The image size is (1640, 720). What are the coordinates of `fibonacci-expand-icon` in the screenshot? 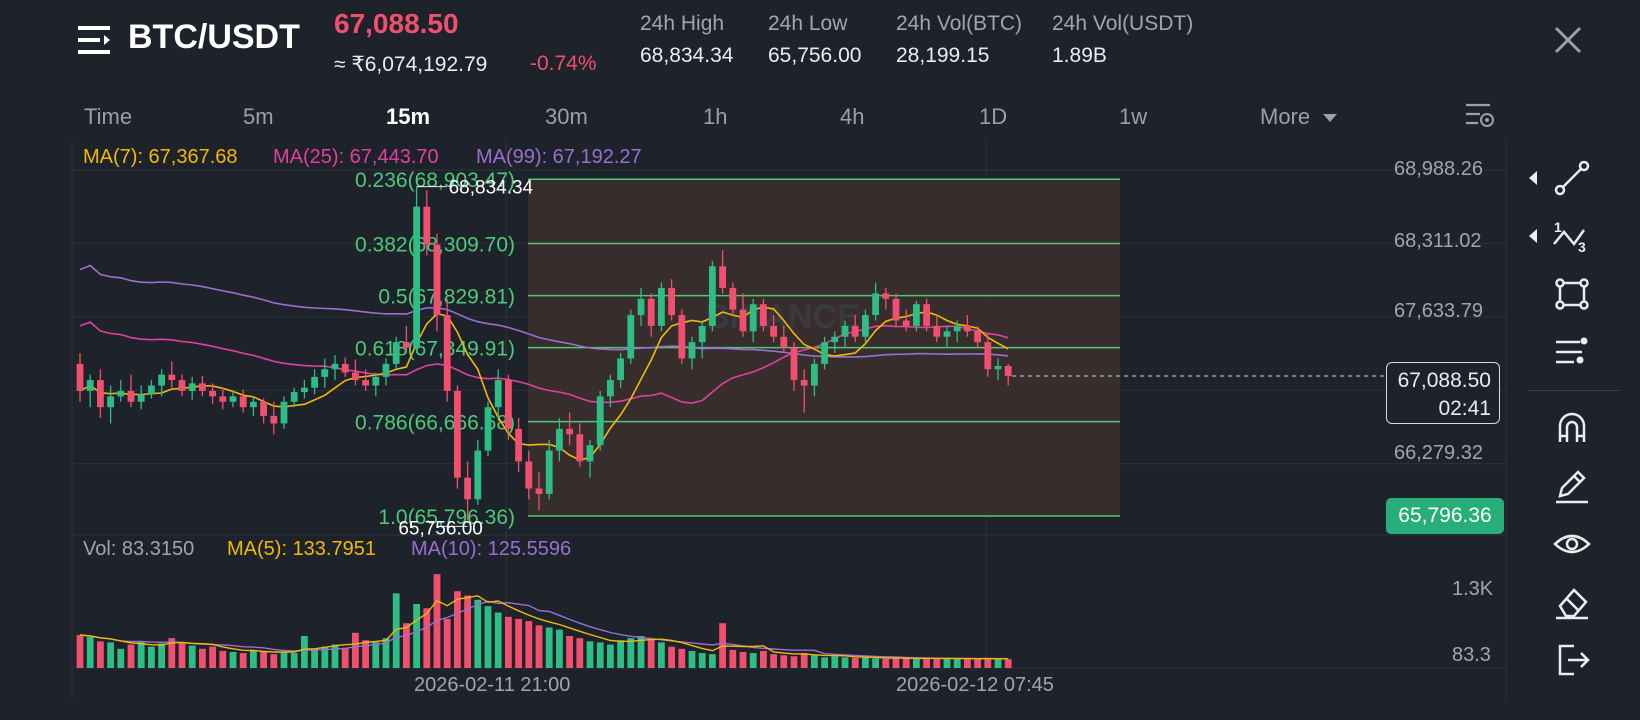 It's located at (1533, 238).